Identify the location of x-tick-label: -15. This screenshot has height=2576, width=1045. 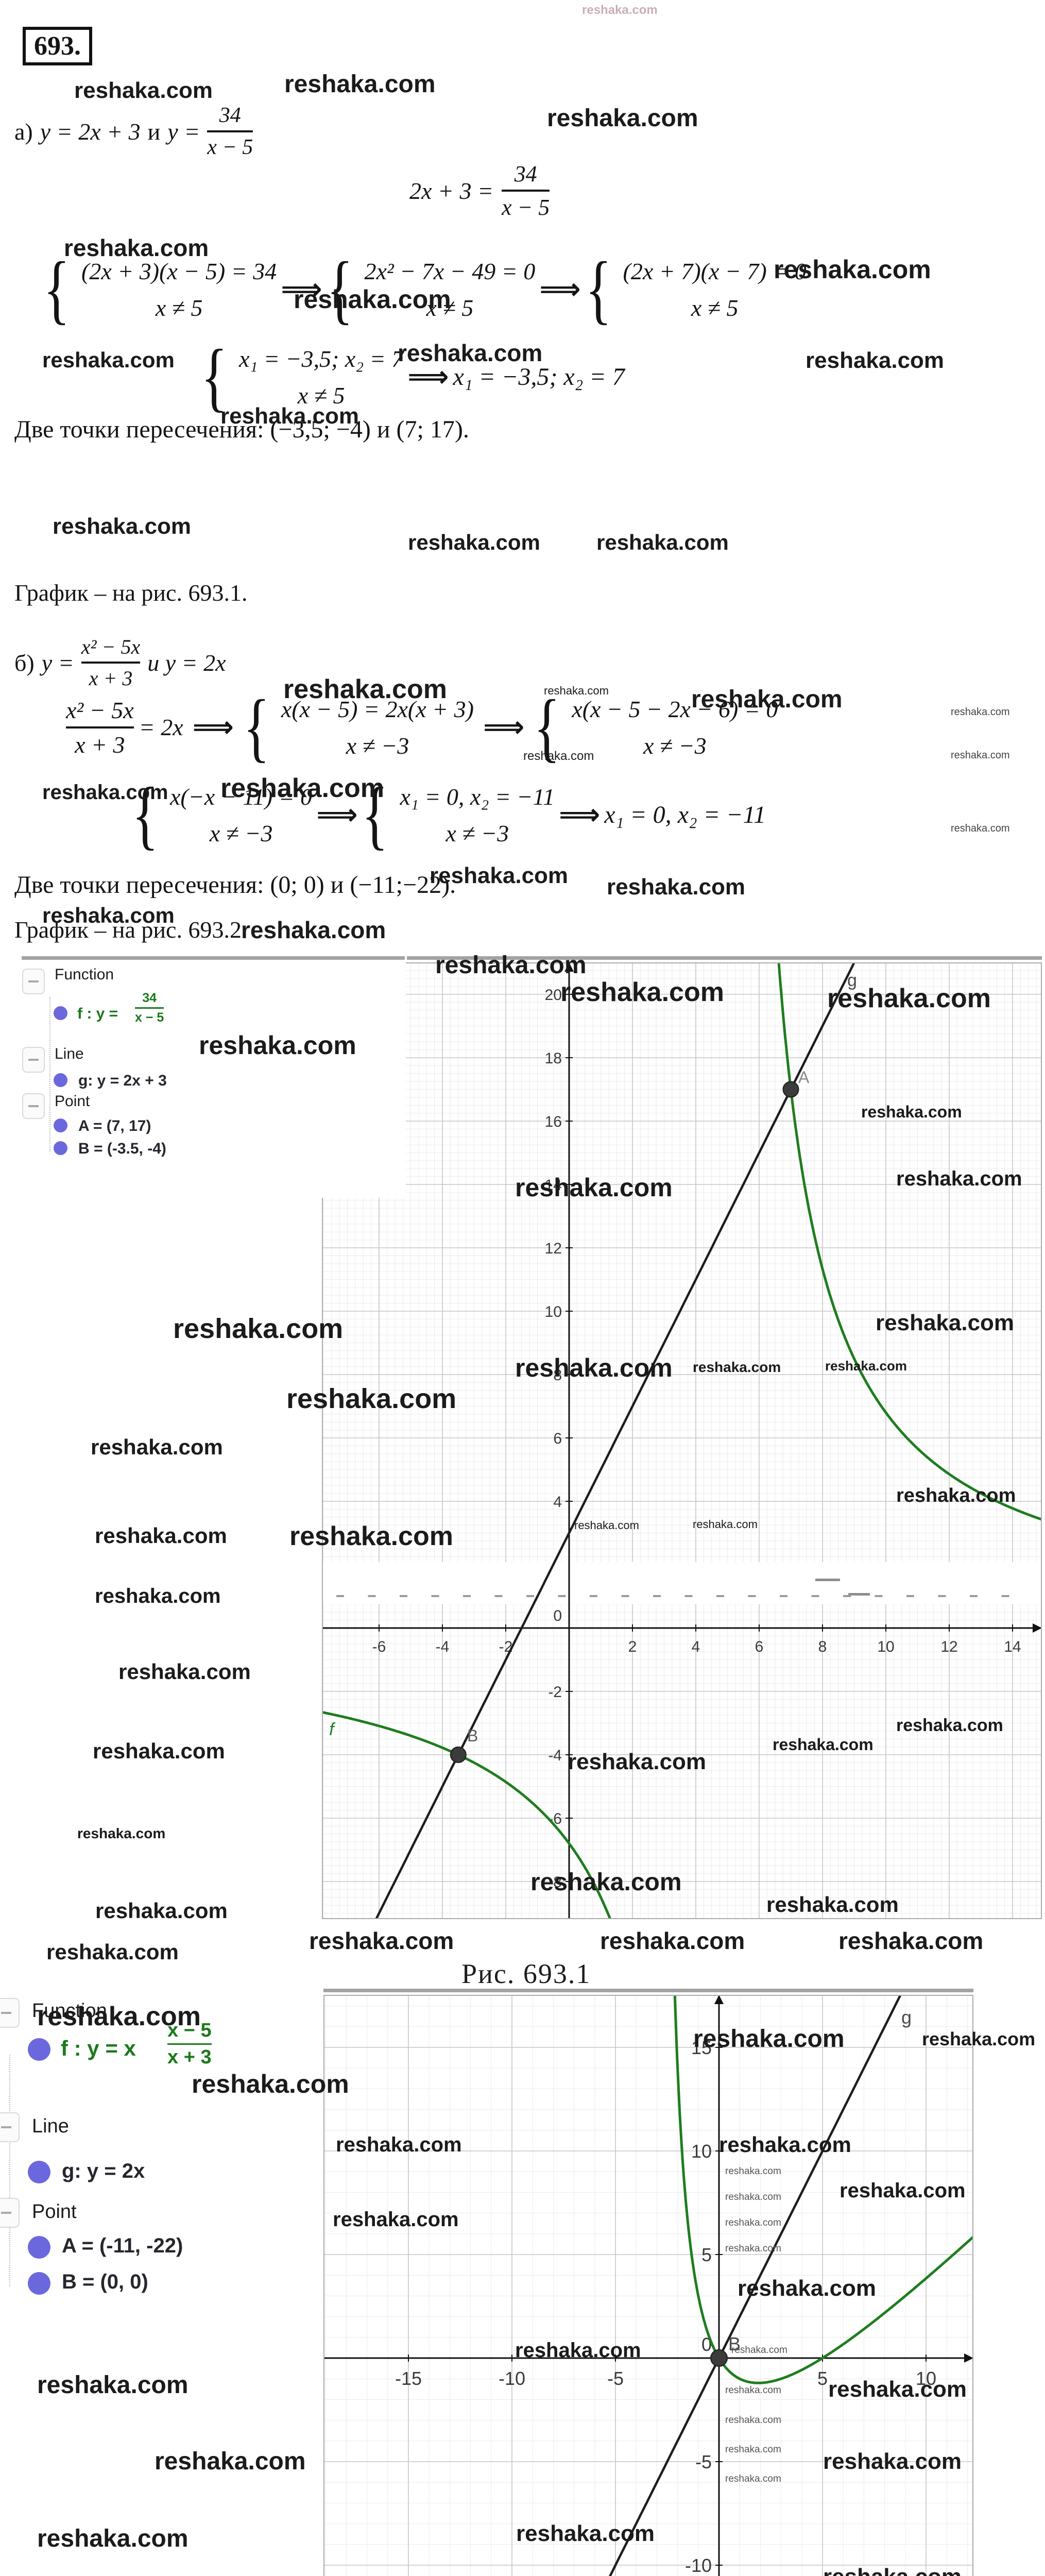
(408, 2378).